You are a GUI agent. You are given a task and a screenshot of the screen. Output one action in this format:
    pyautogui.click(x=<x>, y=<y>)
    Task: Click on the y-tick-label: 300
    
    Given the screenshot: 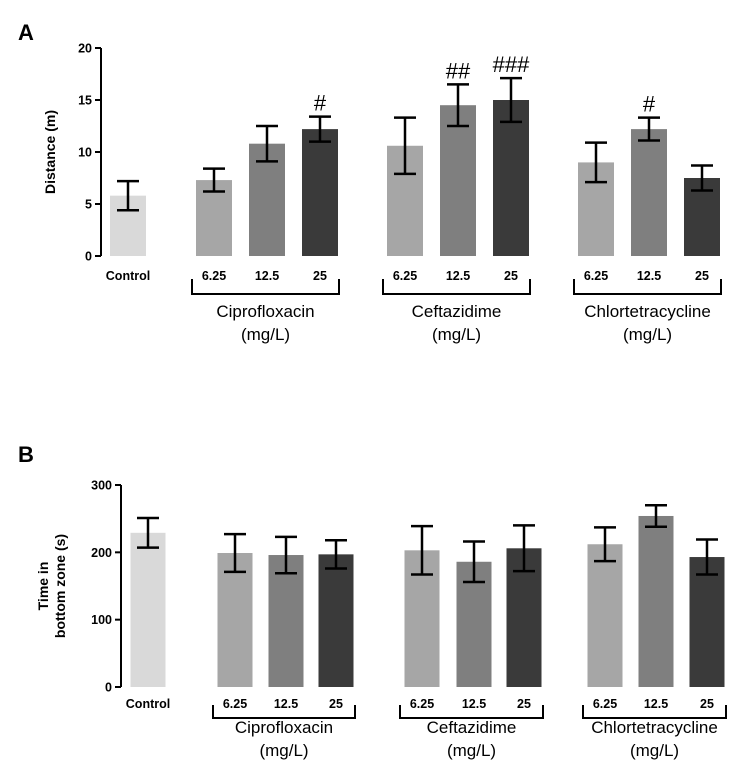 What is the action you would take?
    pyautogui.click(x=101, y=486)
    